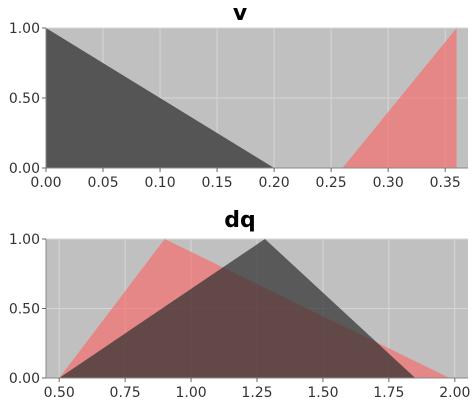 This screenshot has height=406, width=474. I want to click on x-tick-label: 1.25, so click(256, 393).